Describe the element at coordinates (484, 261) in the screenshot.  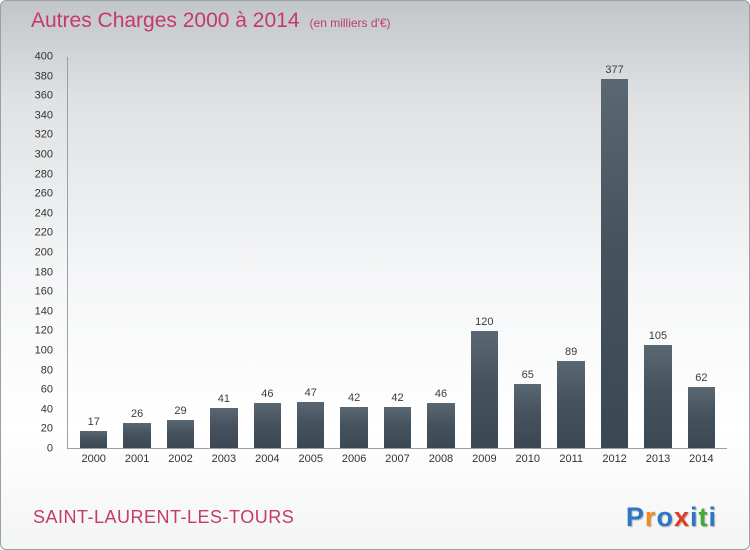
I see `bar-slot: 120 2009` at that location.